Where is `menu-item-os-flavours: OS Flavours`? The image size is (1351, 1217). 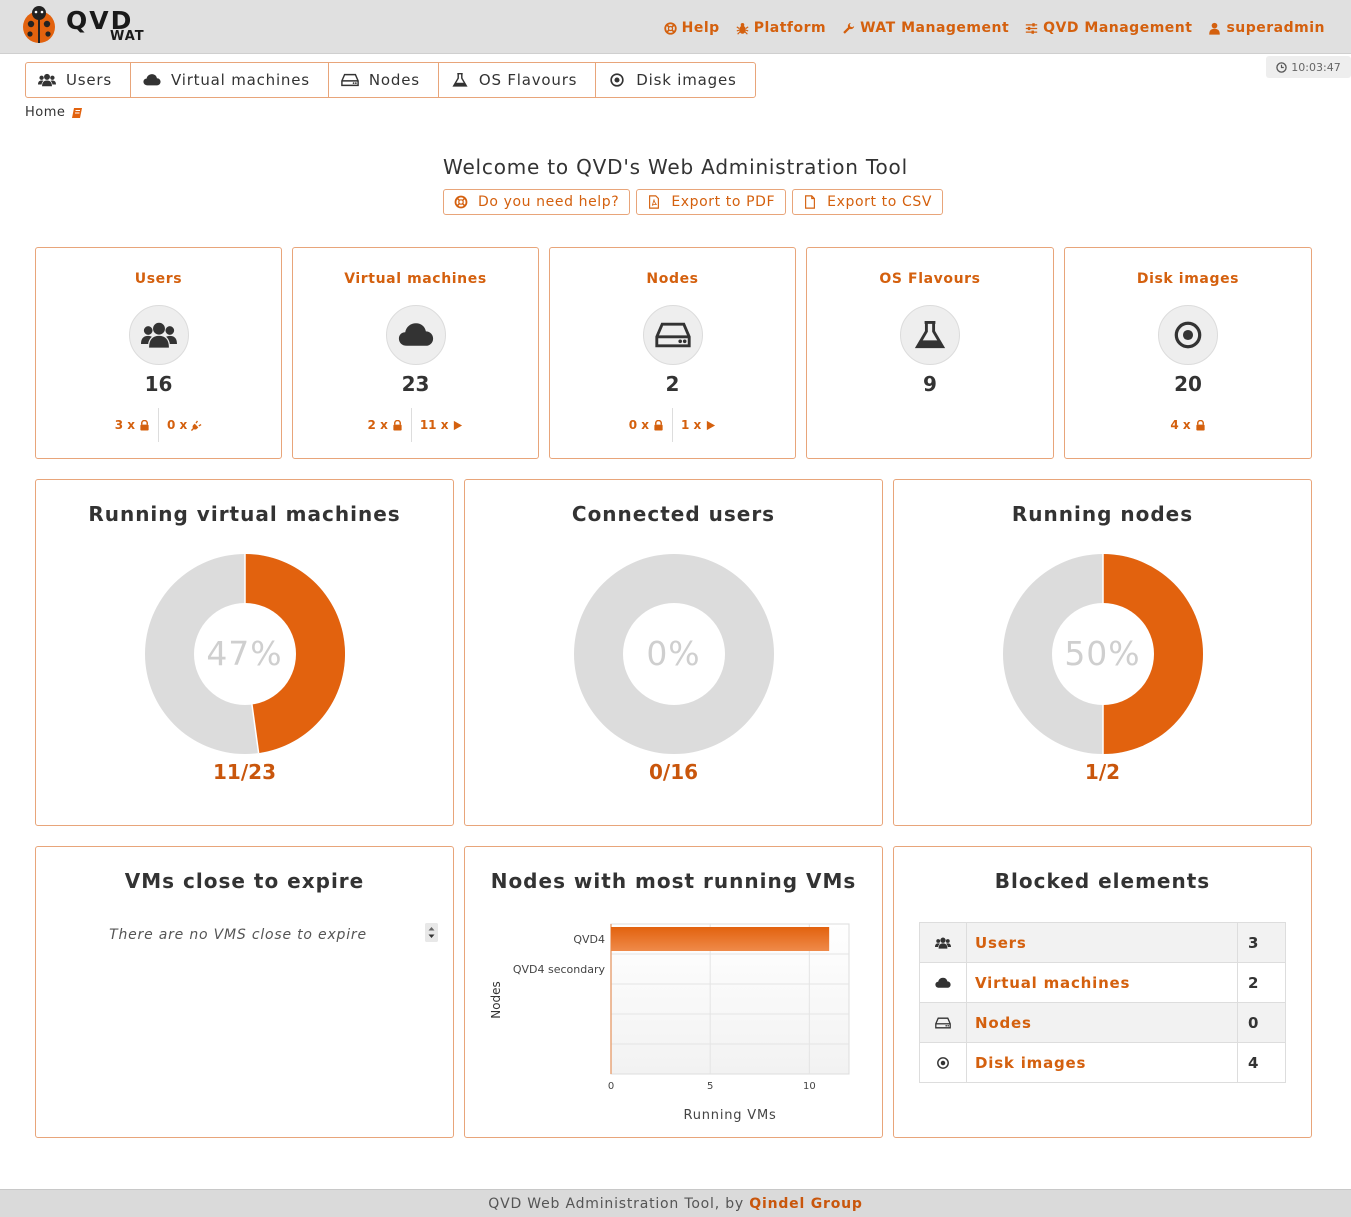
menu-item-os-flavours: OS Flavours is located at coordinates (518, 80).